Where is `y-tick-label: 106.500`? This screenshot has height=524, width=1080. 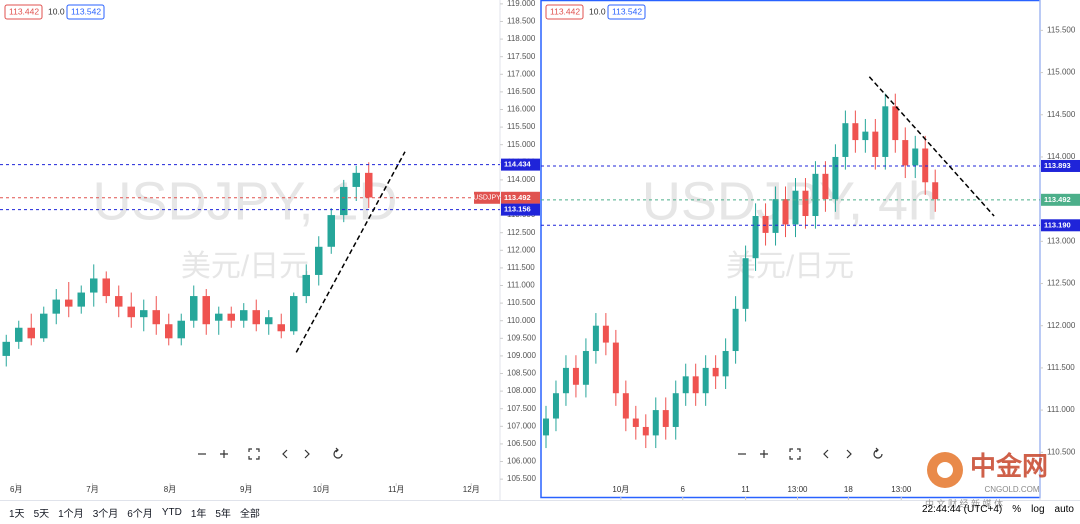 y-tick-label: 106.500 is located at coordinates (521, 443).